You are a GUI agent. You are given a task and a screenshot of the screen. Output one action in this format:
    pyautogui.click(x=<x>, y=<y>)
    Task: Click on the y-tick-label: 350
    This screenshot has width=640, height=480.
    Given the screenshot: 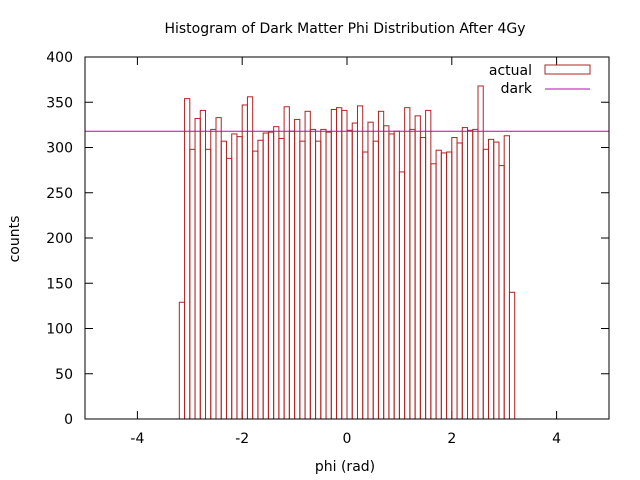 What is the action you would take?
    pyautogui.click(x=59, y=103)
    